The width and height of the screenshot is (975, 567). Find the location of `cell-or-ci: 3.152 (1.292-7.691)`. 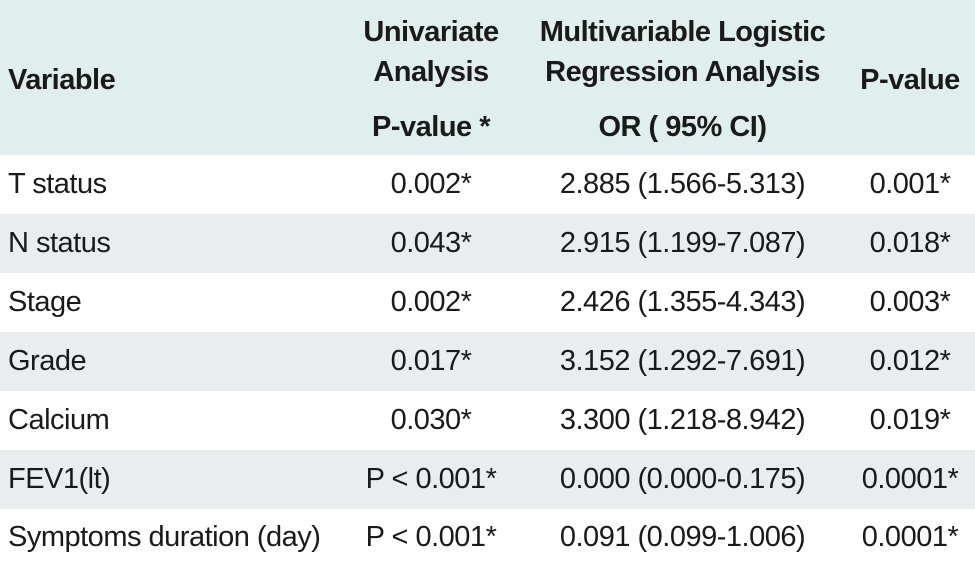

cell-or-ci: 3.152 (1.292-7.691) is located at coordinates (682, 361).